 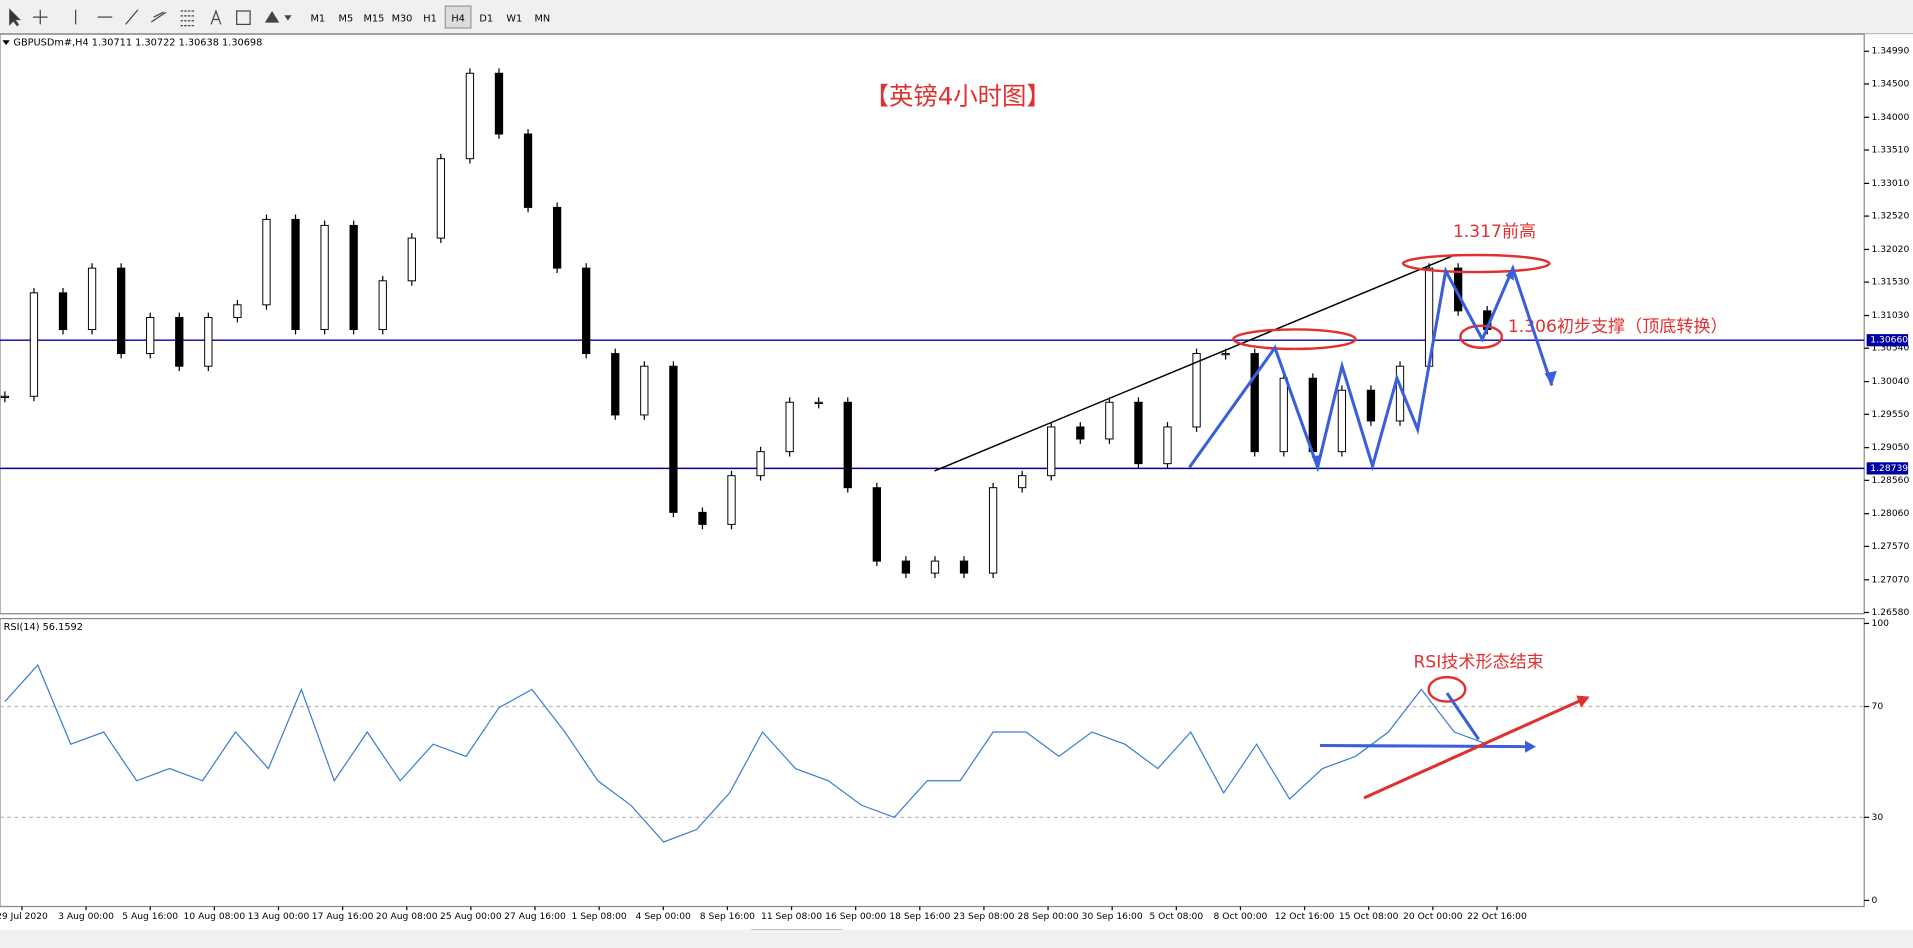 I want to click on y-tick-label: 1.31530, so click(x=1891, y=283).